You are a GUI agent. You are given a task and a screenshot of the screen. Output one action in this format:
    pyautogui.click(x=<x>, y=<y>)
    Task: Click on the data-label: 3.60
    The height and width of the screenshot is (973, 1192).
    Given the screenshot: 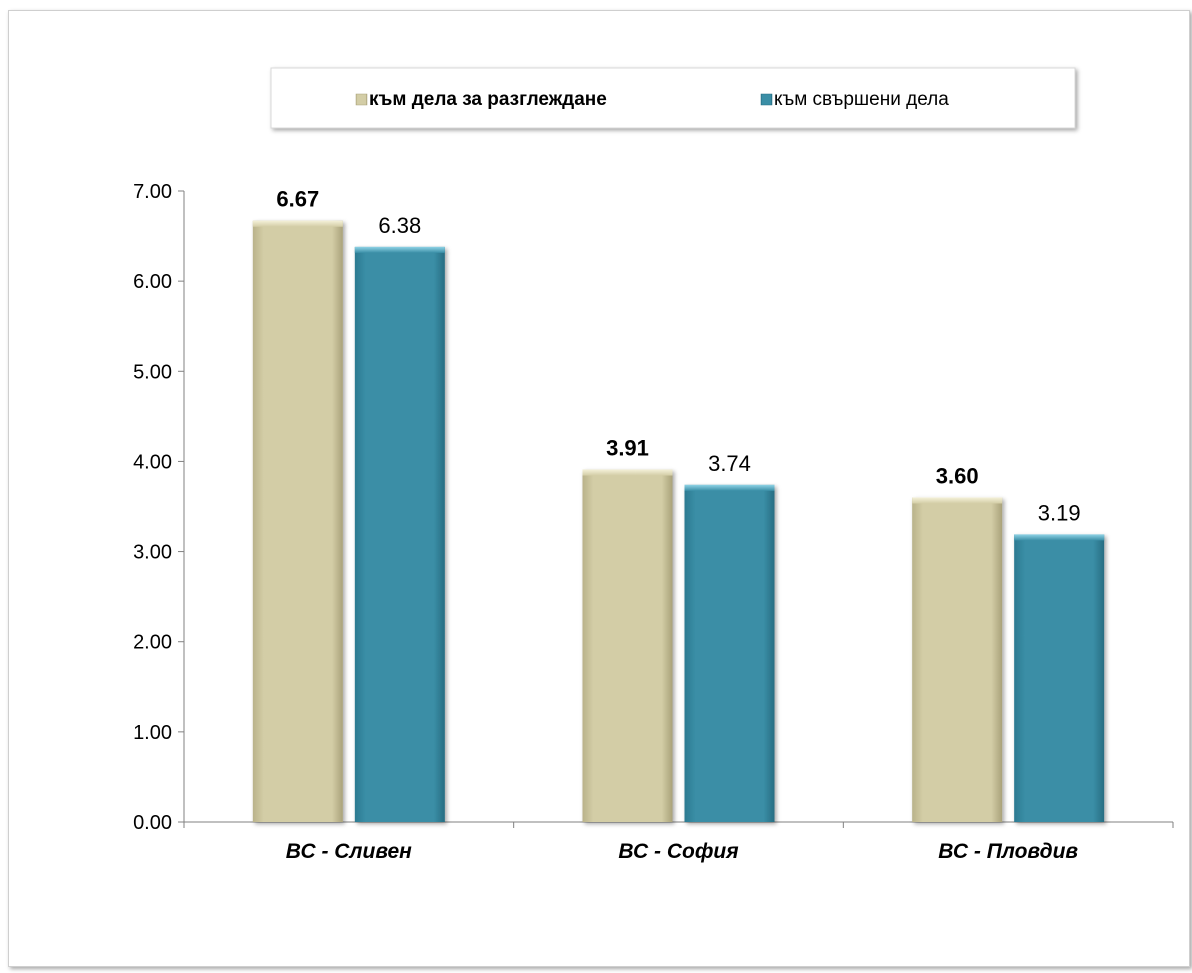 What is the action you would take?
    pyautogui.click(x=957, y=475)
    